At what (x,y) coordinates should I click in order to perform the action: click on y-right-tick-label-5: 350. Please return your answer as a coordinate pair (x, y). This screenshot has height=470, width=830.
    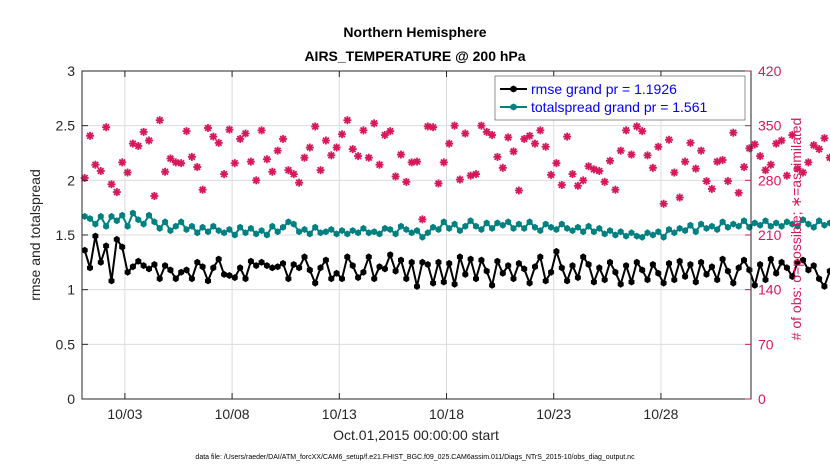
    Looking at the image, I should click on (770, 126).